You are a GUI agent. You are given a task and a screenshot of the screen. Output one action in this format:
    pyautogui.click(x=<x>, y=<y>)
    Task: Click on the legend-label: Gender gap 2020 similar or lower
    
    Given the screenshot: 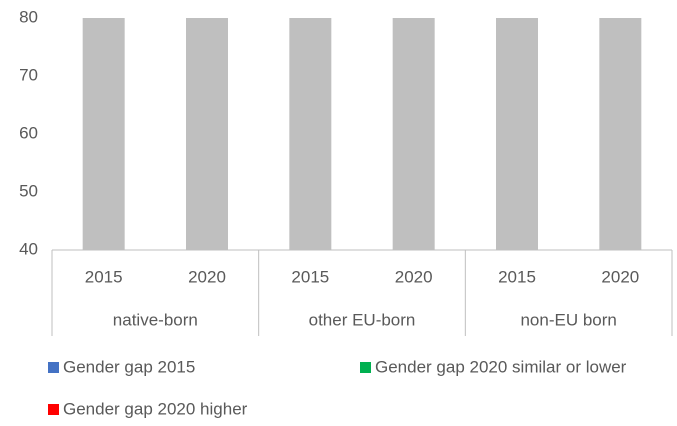 What is the action you would take?
    pyautogui.click(x=501, y=366)
    